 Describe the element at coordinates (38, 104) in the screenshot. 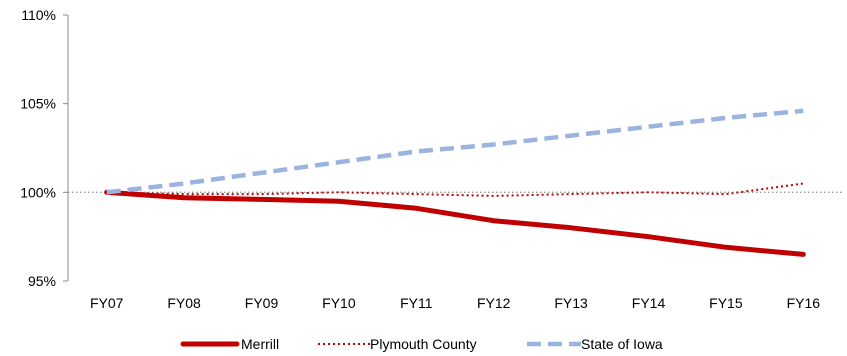

I see `y-tick-label: 105%` at that location.